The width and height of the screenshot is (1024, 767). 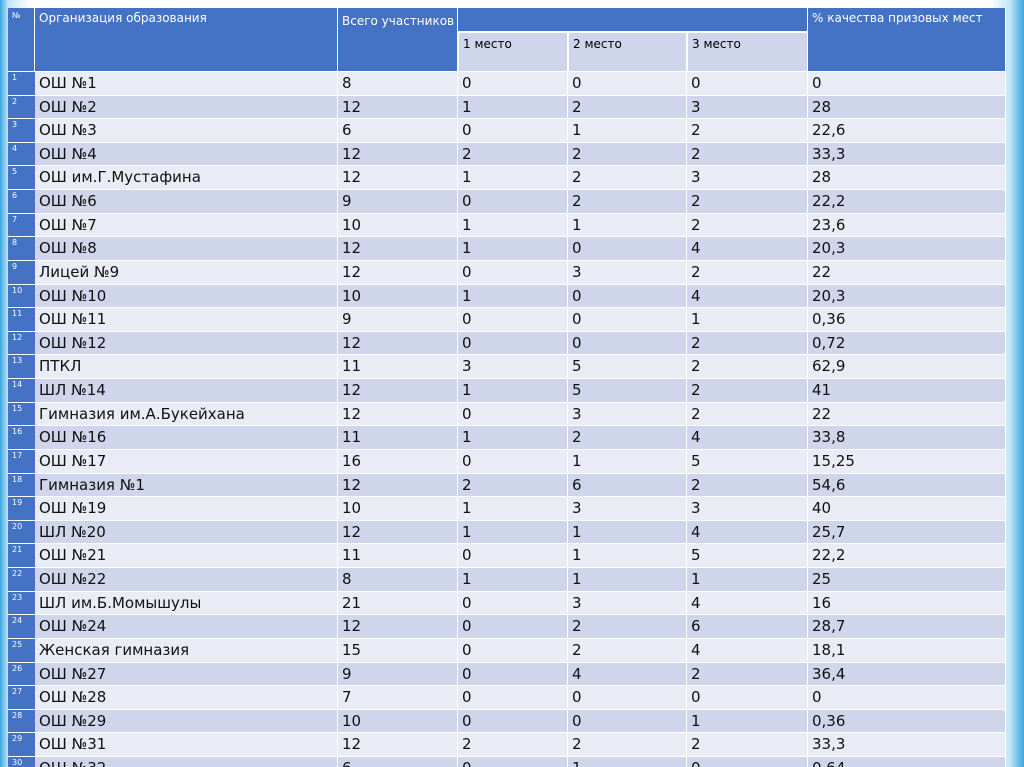 I want to click on row-number: 21, so click(x=21, y=556).